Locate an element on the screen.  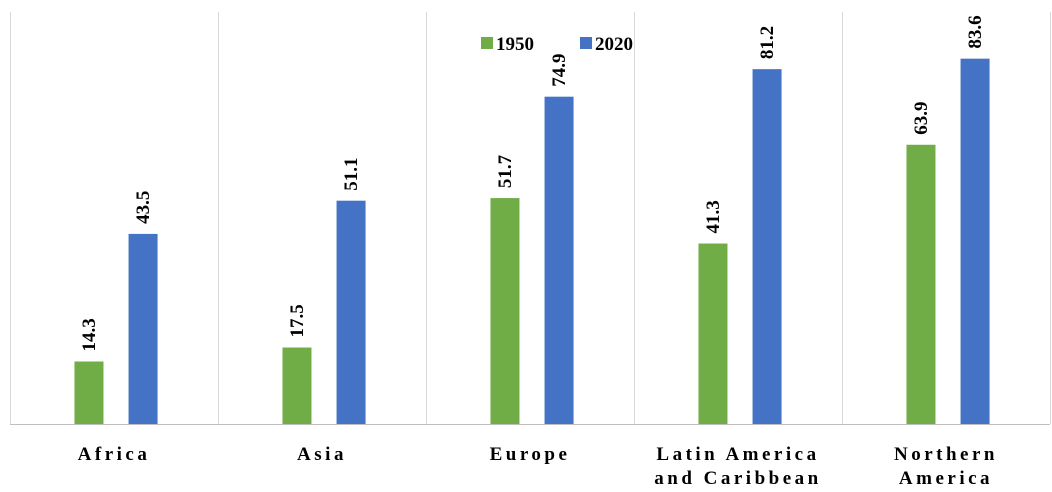
data-label-1950-asia: 17.5 is located at coordinates (297, 320).